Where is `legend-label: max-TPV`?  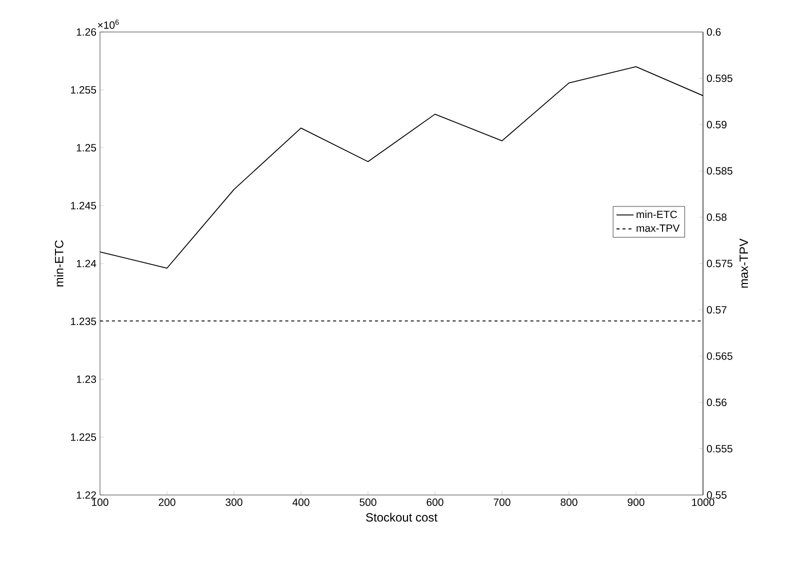
legend-label: max-TPV is located at coordinates (658, 228).